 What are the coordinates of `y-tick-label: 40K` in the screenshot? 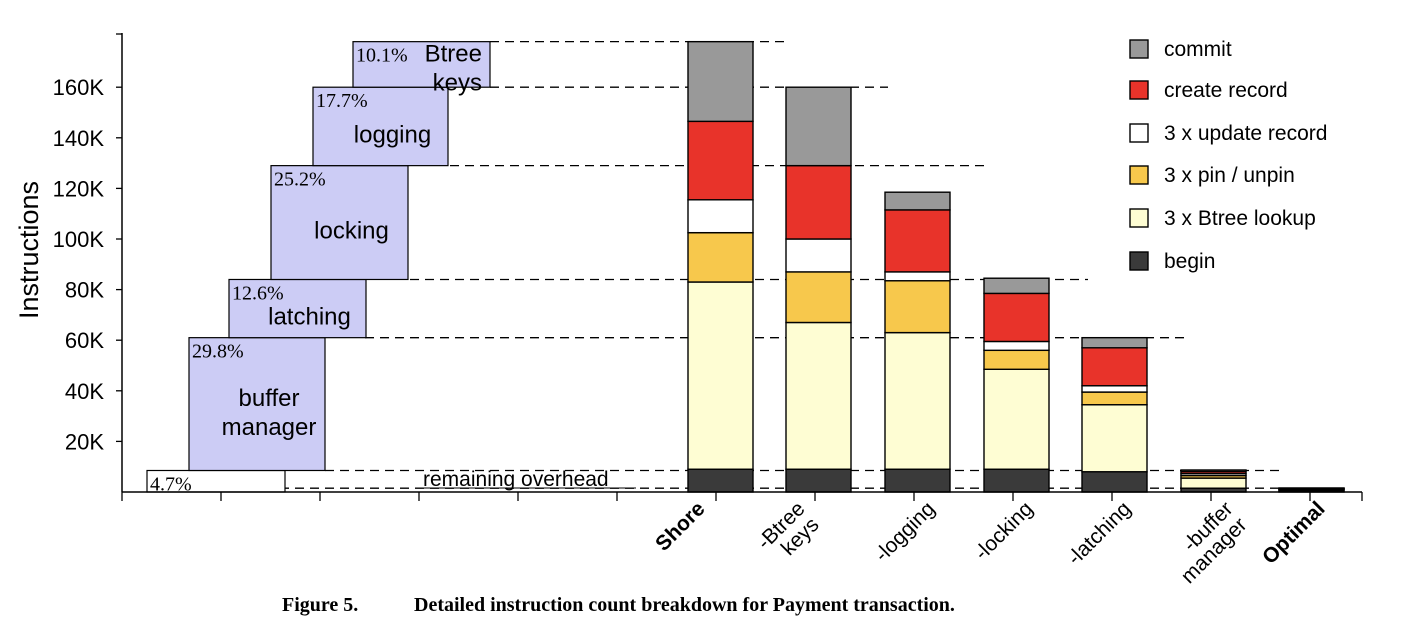 It's located at (84, 391).